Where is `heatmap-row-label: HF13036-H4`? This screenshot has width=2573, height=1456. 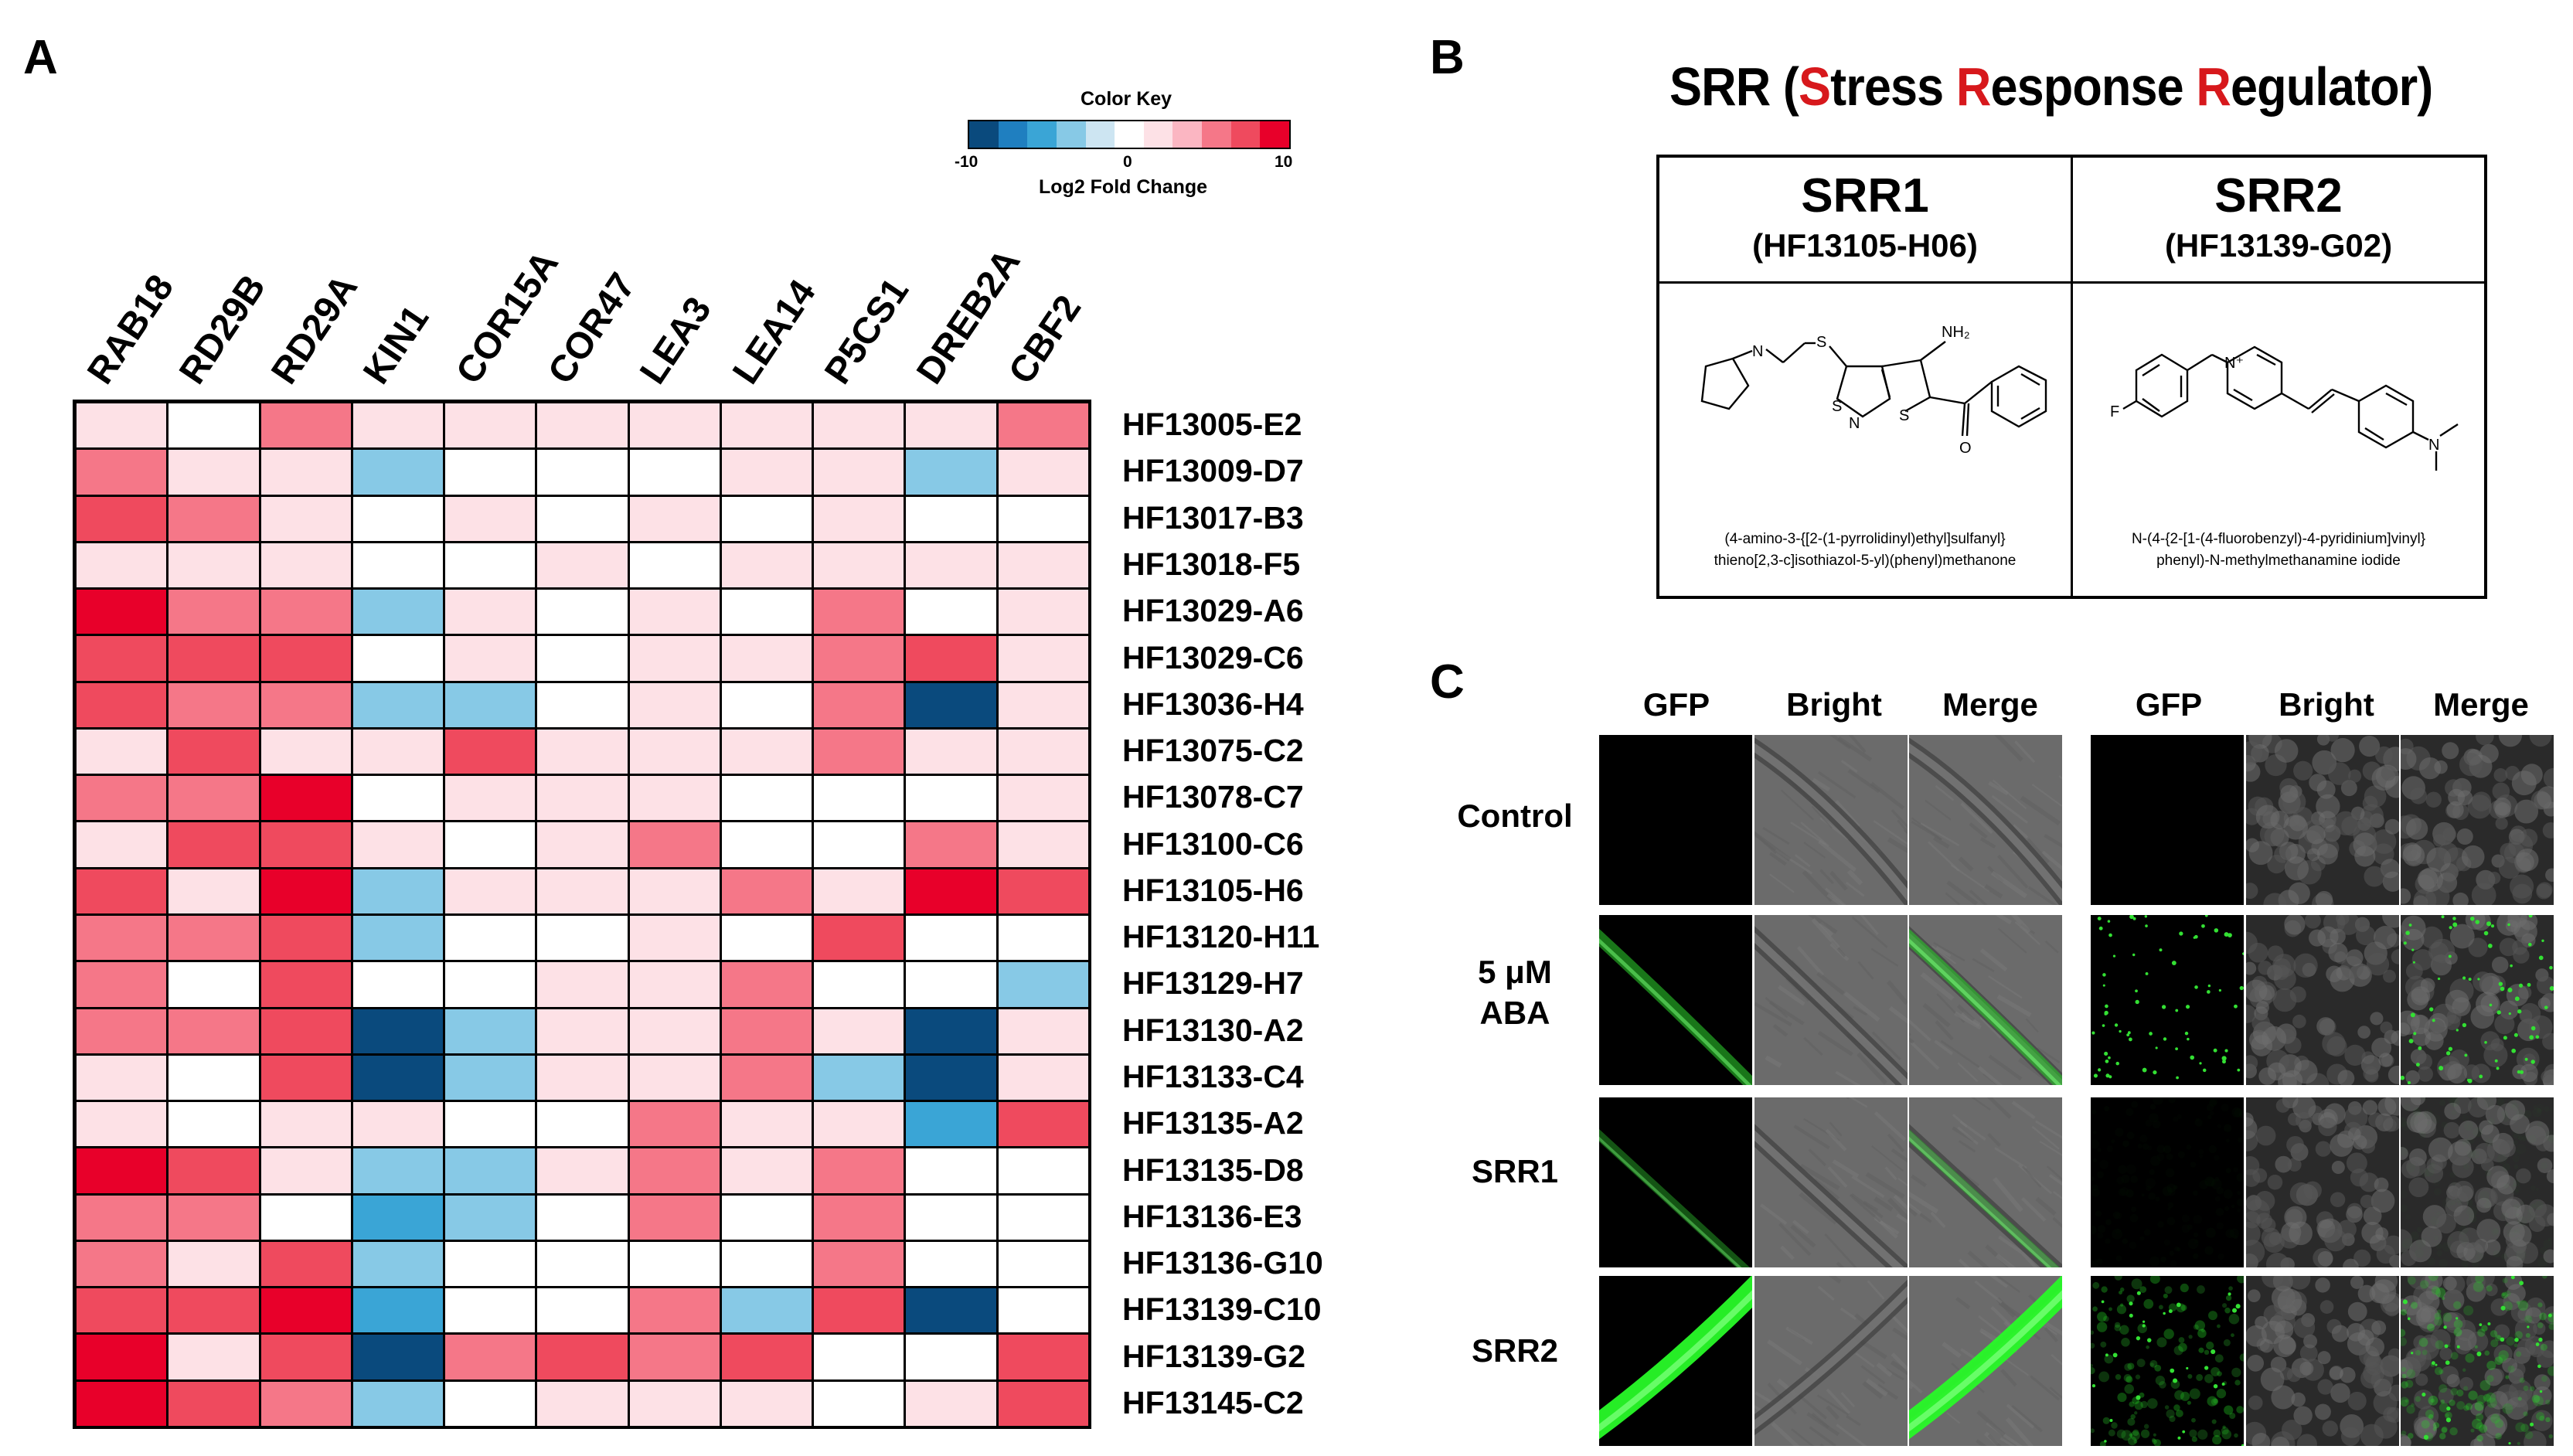 heatmap-row-label: HF13036-H4 is located at coordinates (1213, 704).